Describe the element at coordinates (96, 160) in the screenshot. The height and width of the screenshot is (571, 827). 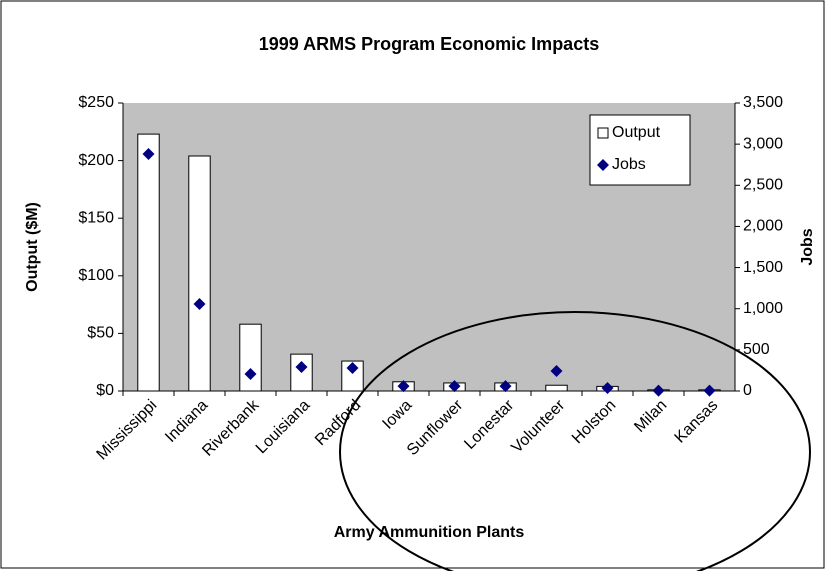
I see `y-tick-label: $200` at that location.